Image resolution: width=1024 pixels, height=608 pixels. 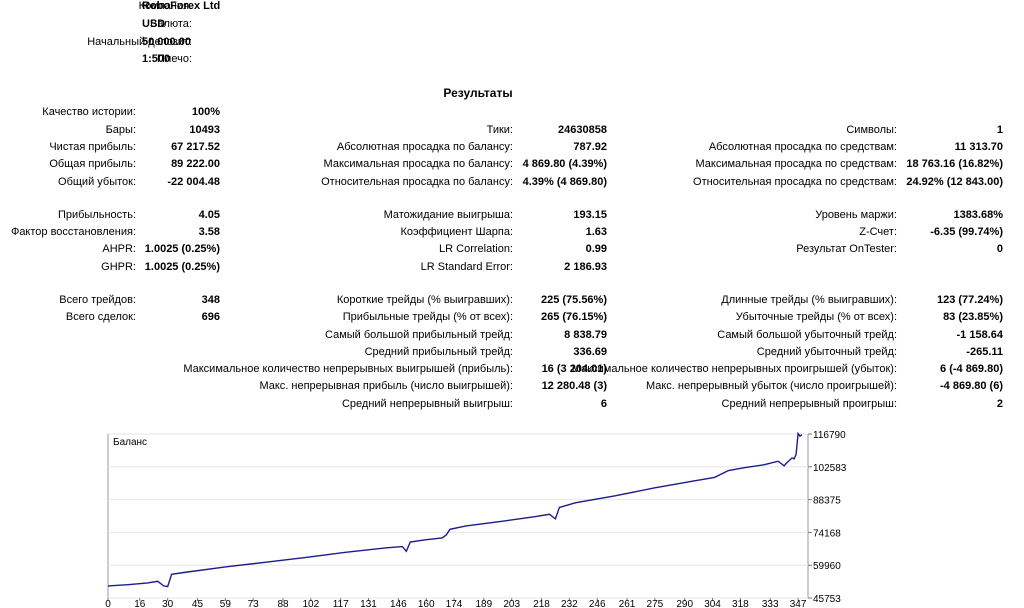 I want to click on stat-label: LR Correlation:, so click(x=476, y=249).